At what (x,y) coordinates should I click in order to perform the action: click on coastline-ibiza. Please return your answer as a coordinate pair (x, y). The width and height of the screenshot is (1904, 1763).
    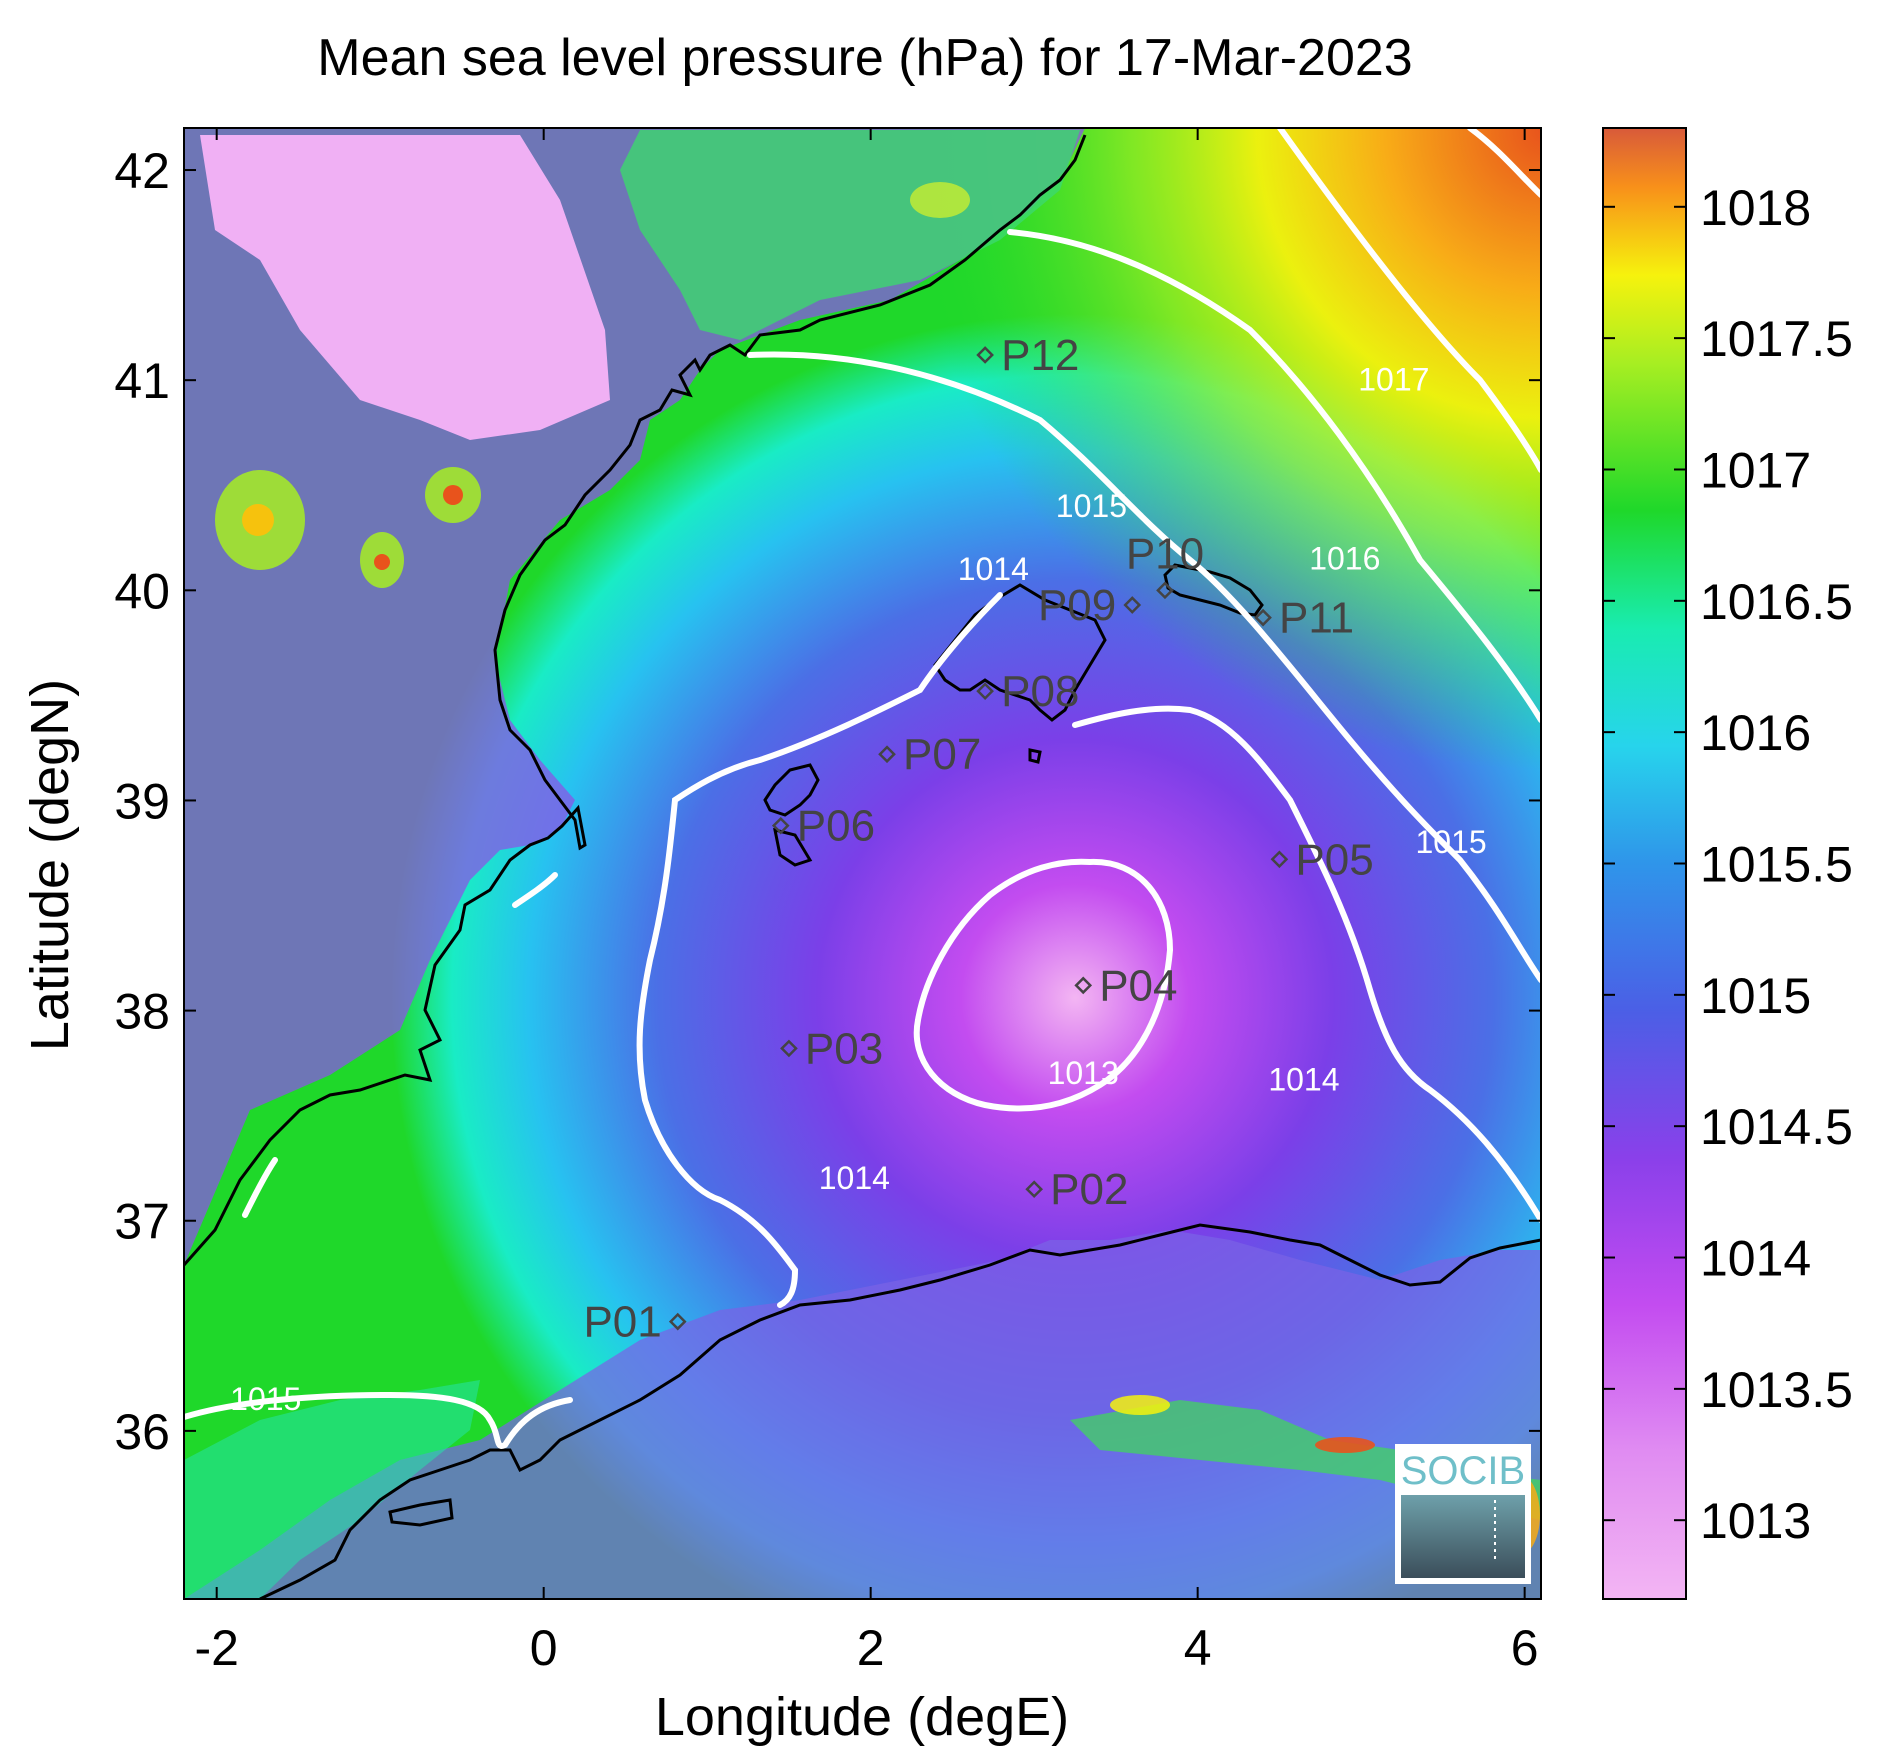
    Looking at the image, I should click on (791, 790).